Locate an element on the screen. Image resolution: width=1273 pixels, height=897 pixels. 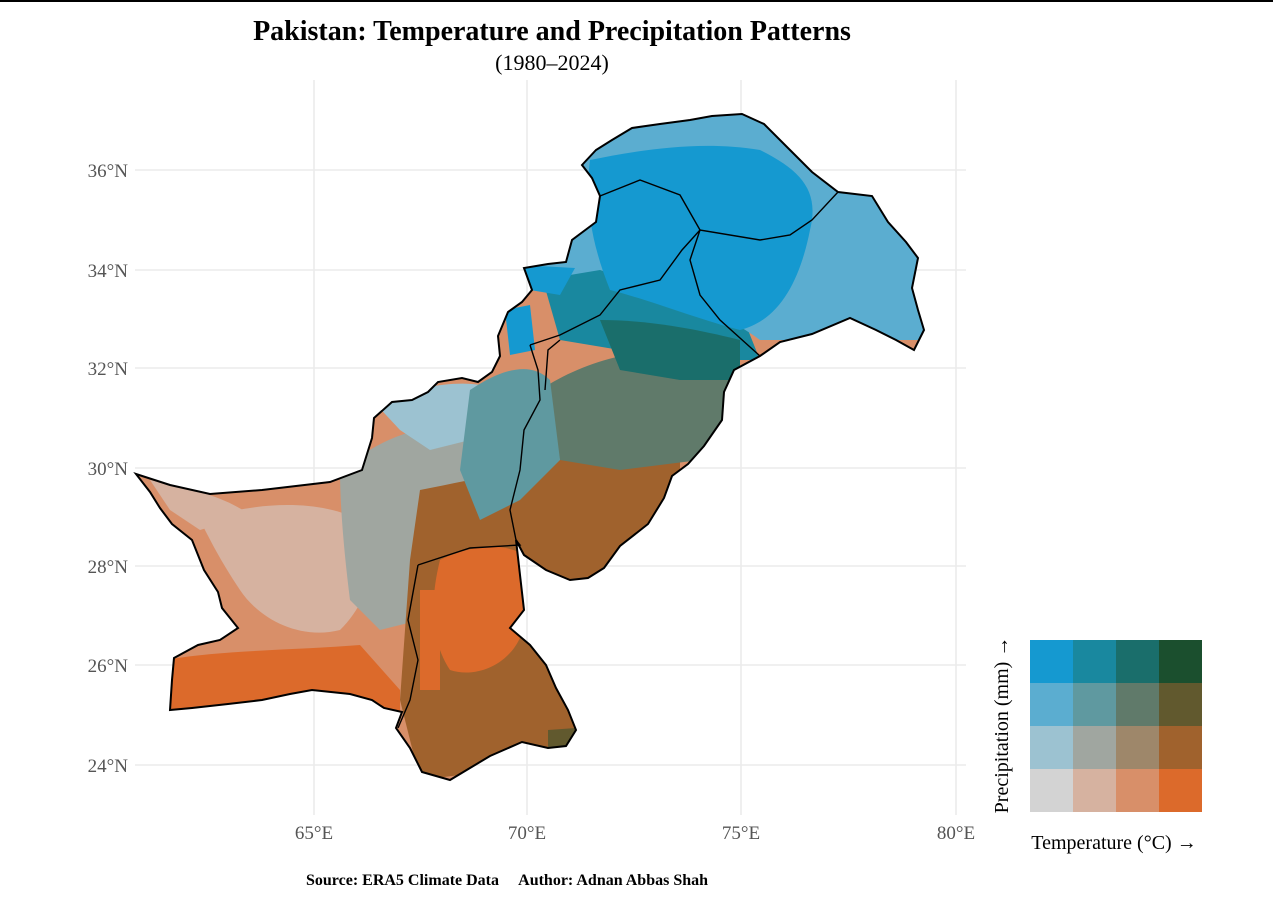
zone-warm-very-high-precip is located at coordinates (670, 350).